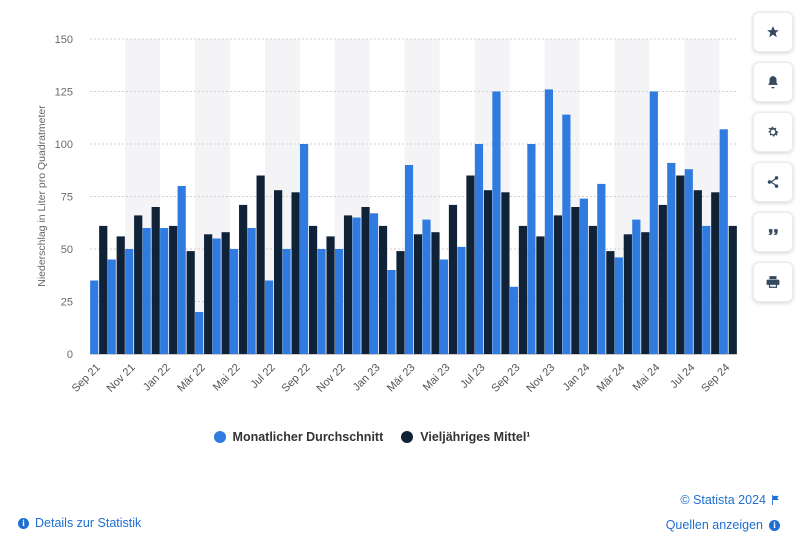 The width and height of the screenshot is (802, 552). Describe the element at coordinates (298, 437) in the screenshot. I see `legend-item-monthly: Monatlicher Durchschnitt` at that location.